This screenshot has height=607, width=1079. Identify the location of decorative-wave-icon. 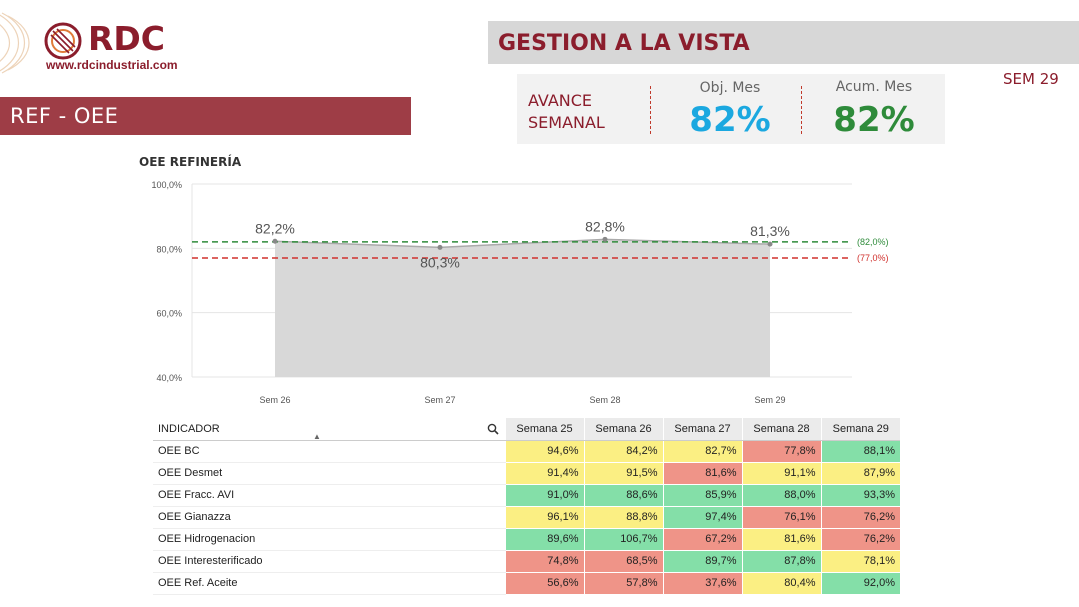
(15, 43).